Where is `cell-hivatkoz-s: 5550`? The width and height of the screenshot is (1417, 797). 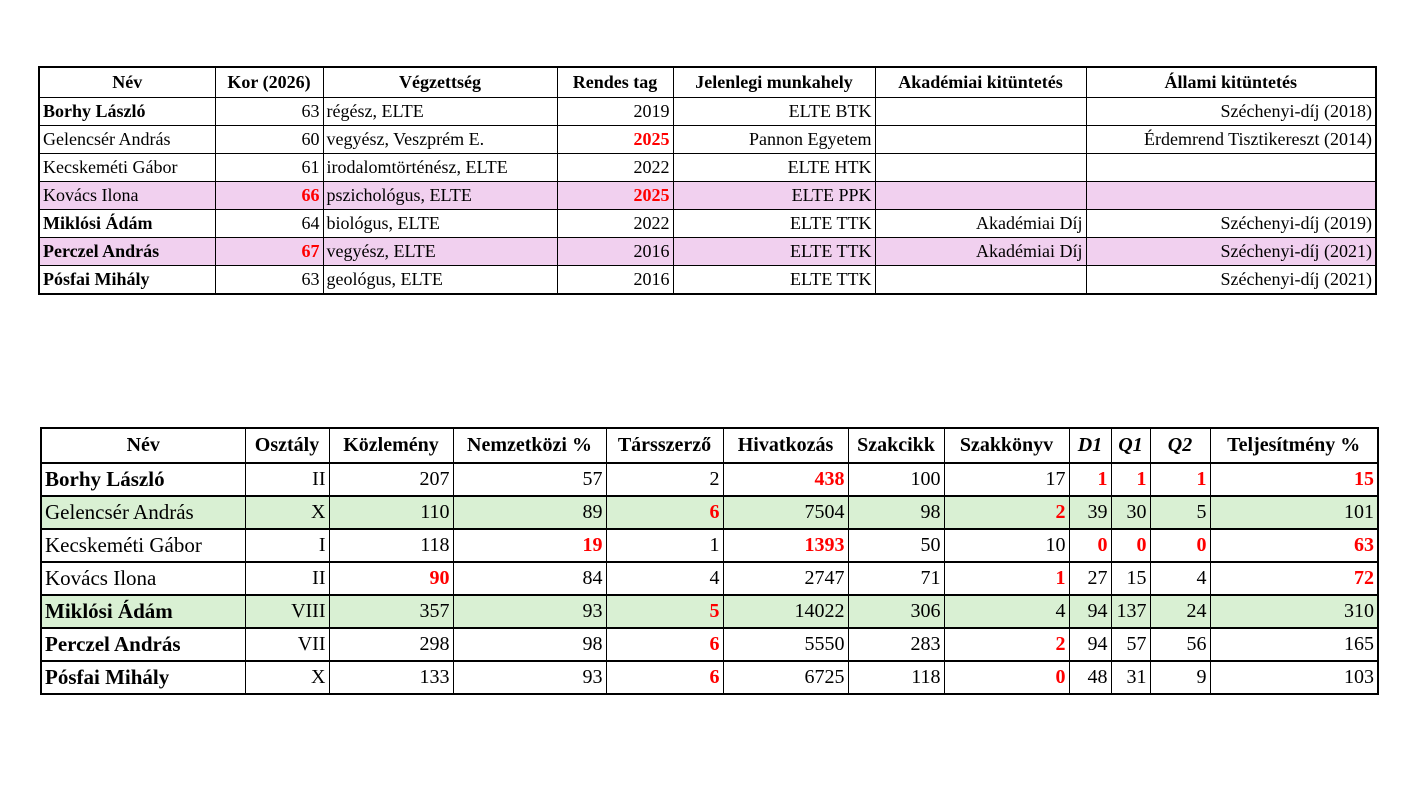 cell-hivatkoz-s: 5550 is located at coordinates (785, 644).